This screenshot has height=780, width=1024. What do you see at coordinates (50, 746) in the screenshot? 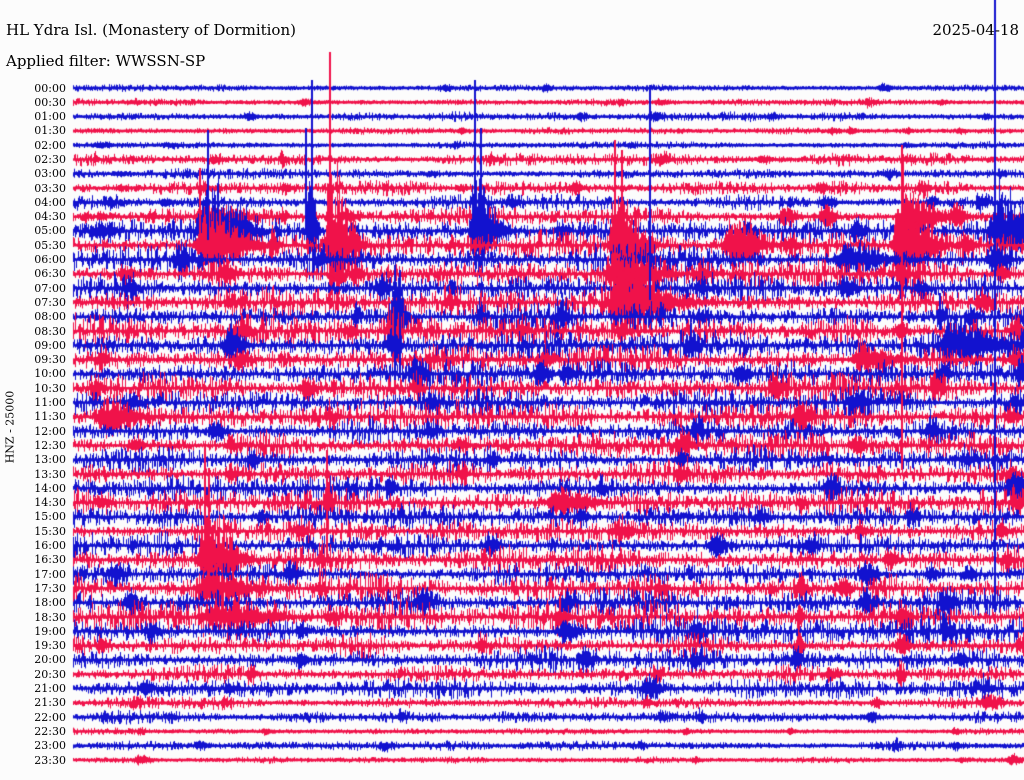
I see `time-label: 23:00` at bounding box center [50, 746].